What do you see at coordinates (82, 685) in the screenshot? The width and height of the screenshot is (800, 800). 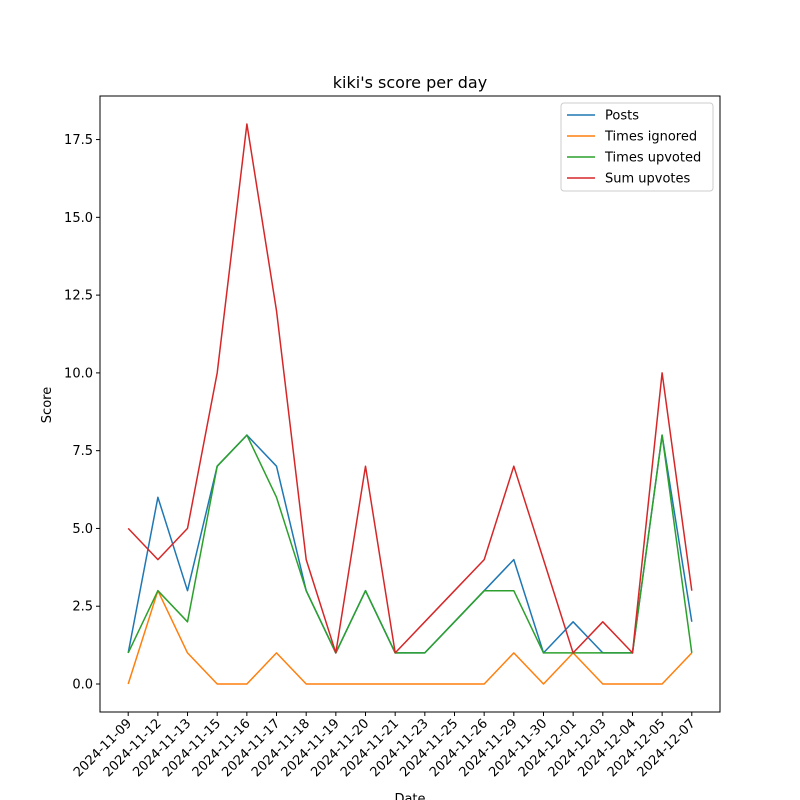 I see `y-tick-label: 0.0` at bounding box center [82, 685].